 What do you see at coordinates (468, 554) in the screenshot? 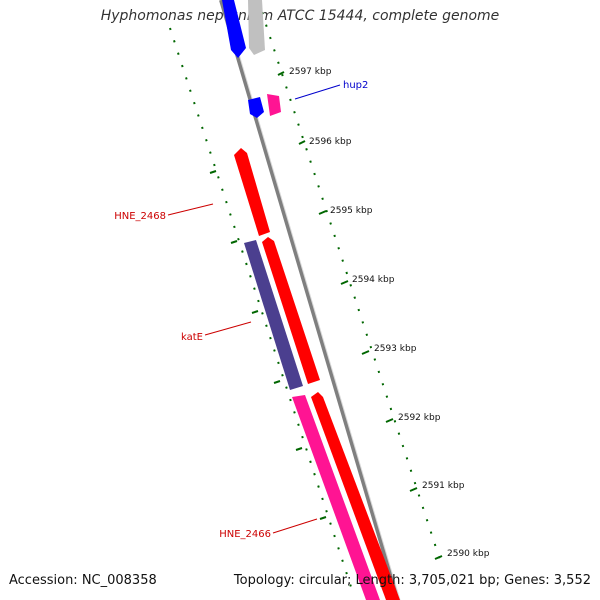
I see `tick-label: 2590 kbp` at bounding box center [468, 554].